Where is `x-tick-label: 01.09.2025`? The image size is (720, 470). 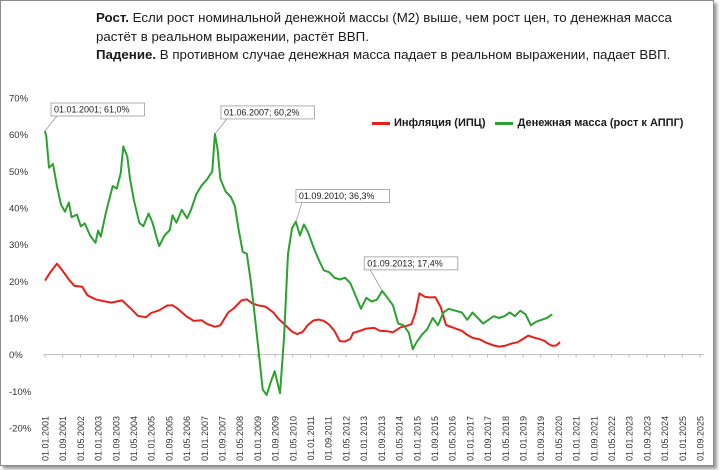 x-tick-label: 01.09.2025 is located at coordinates (701, 438).